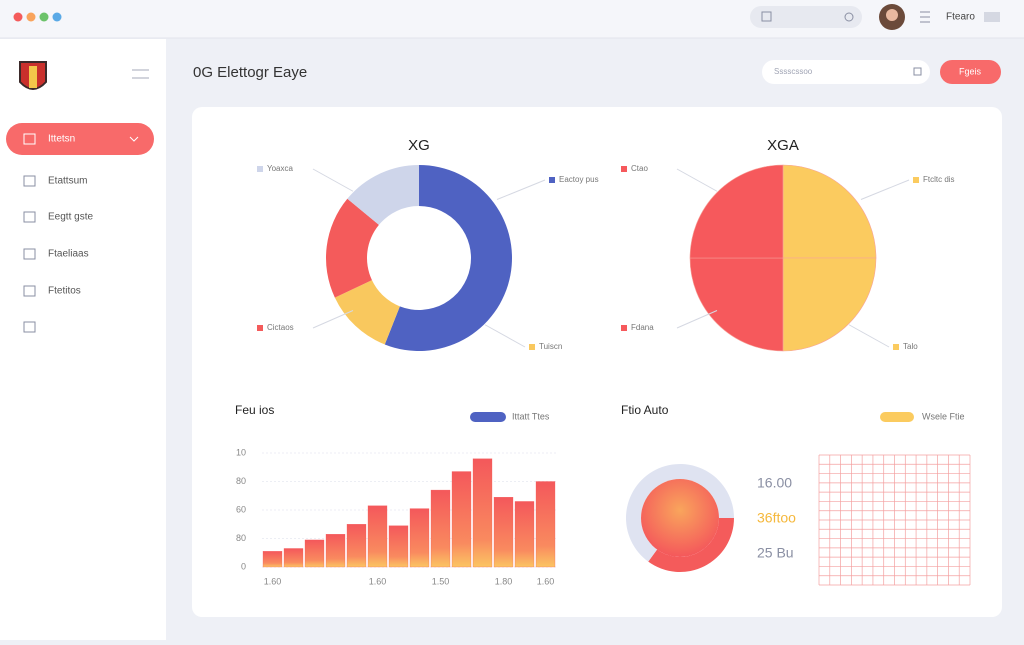  I want to click on callout-label: Ftcltc dis, so click(939, 179).